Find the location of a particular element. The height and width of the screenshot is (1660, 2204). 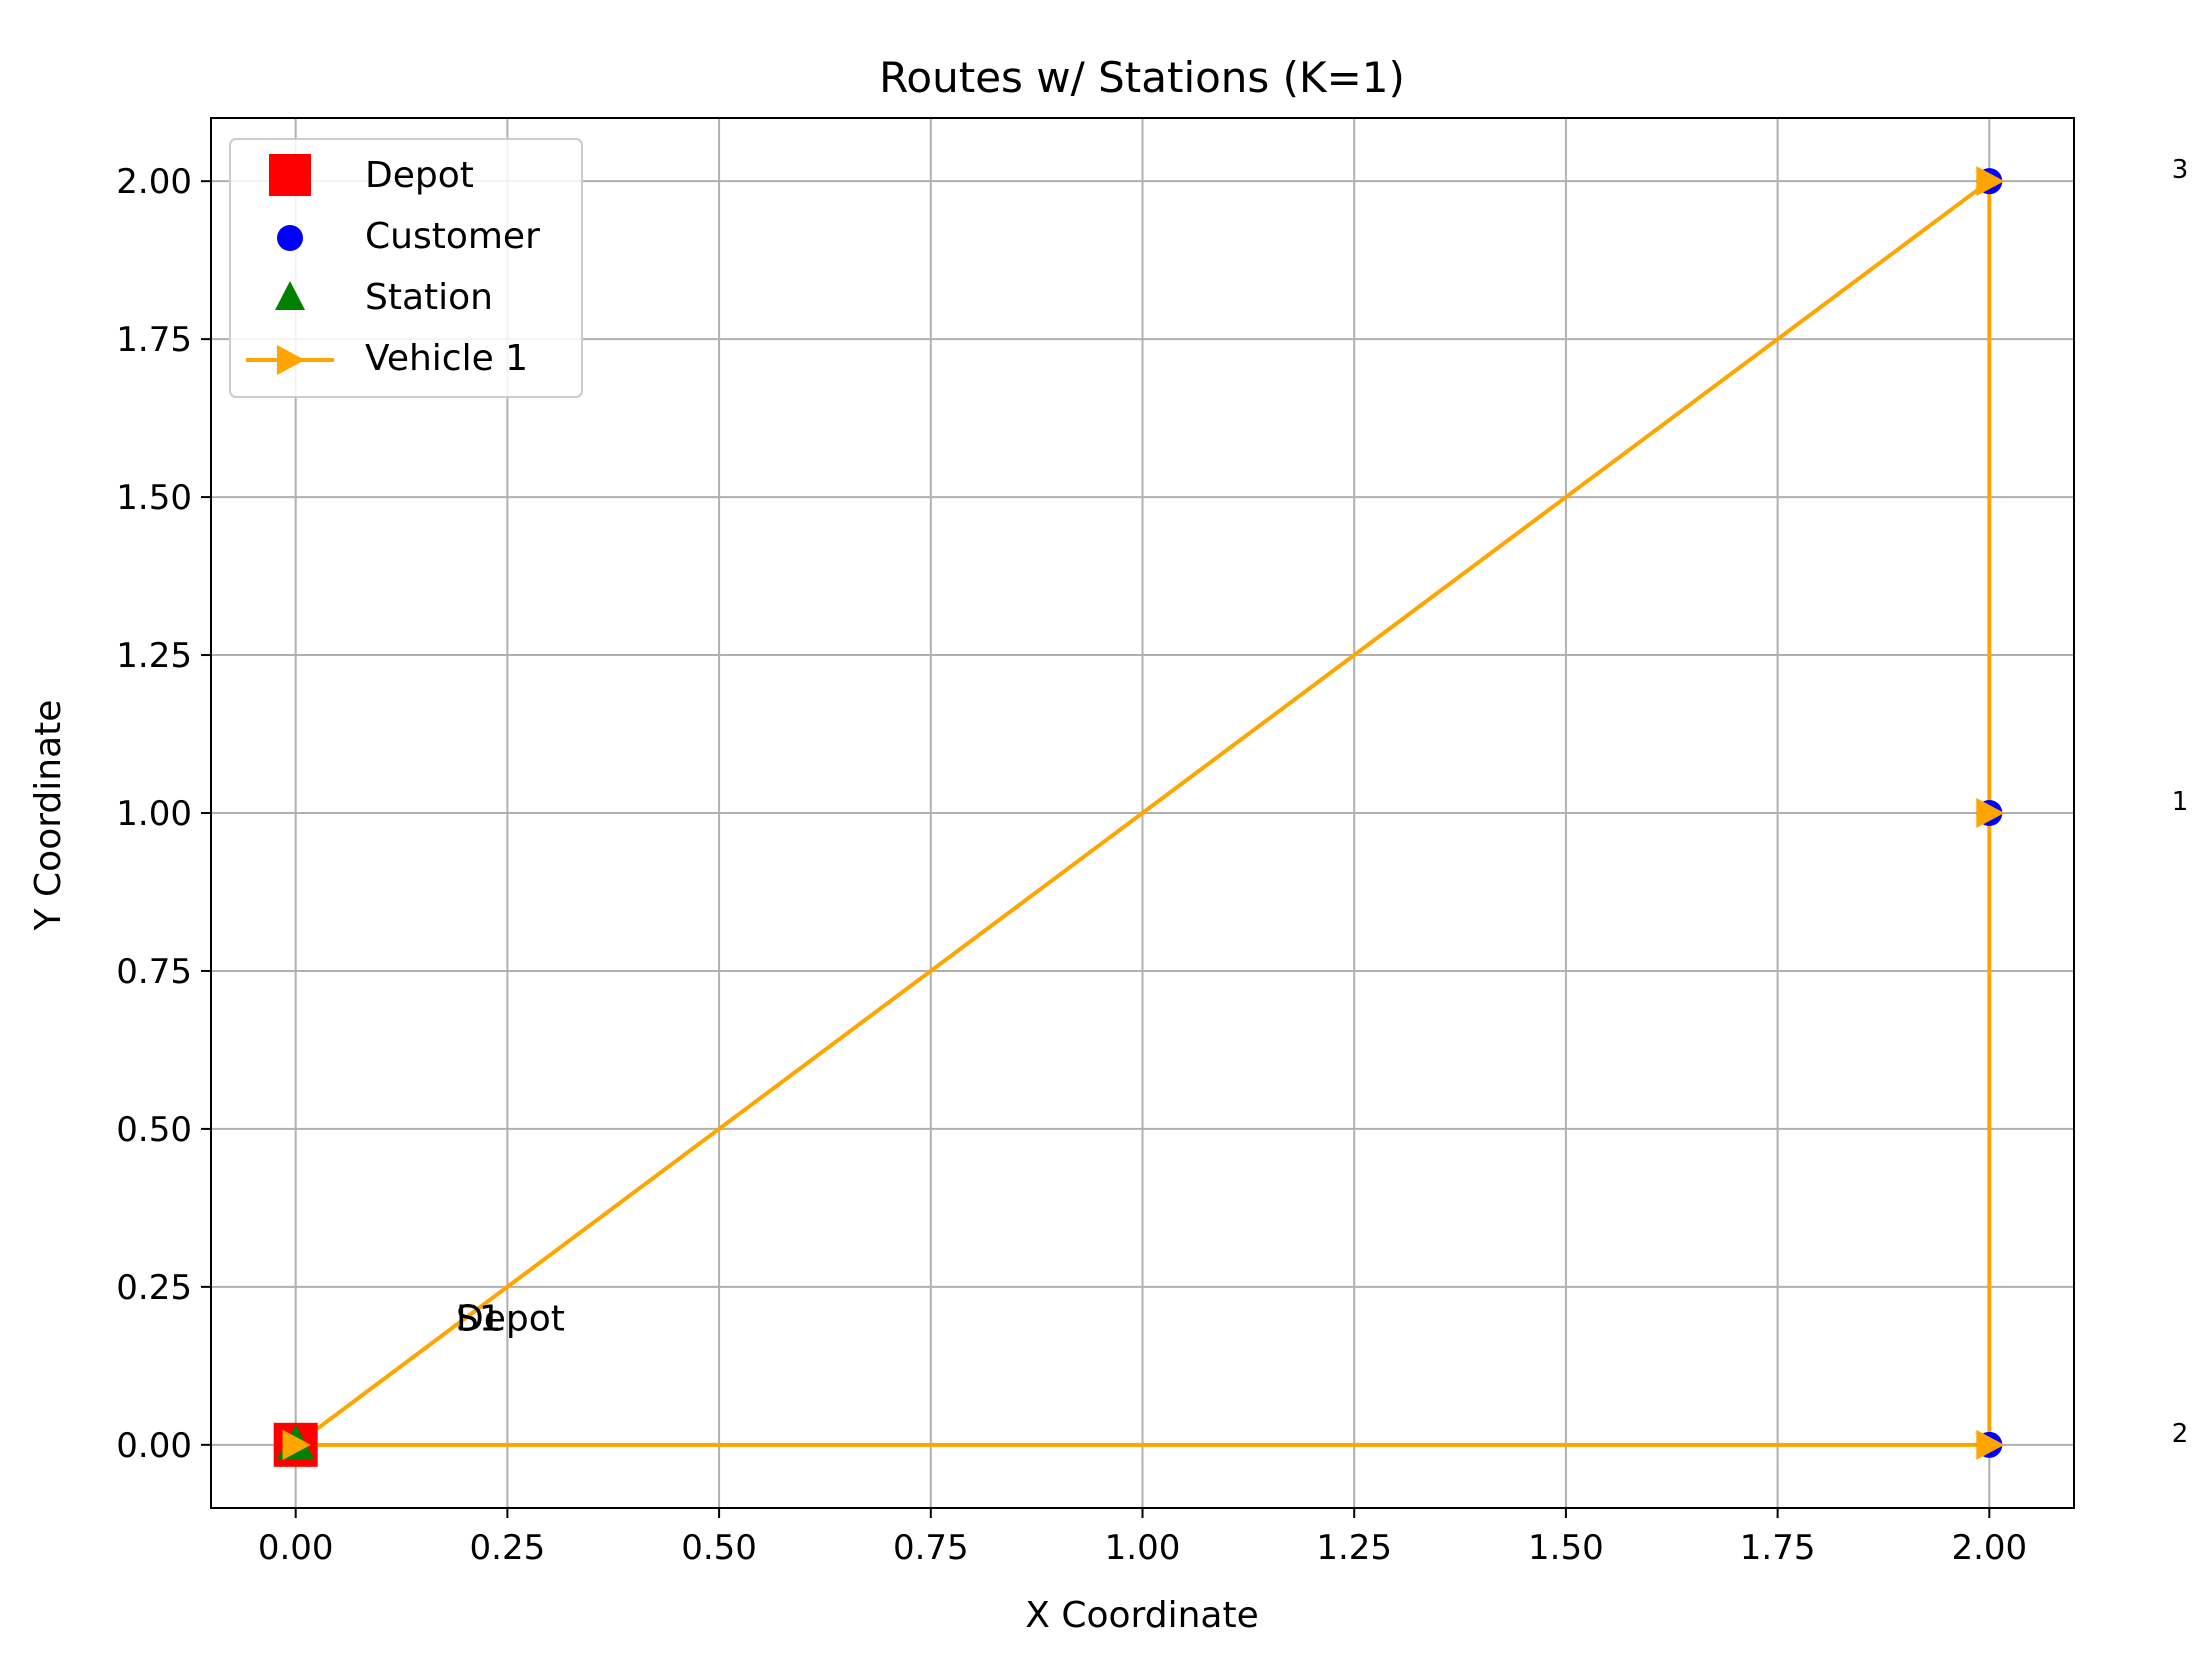

y-tick-label: 1.00 is located at coordinates (154, 814).